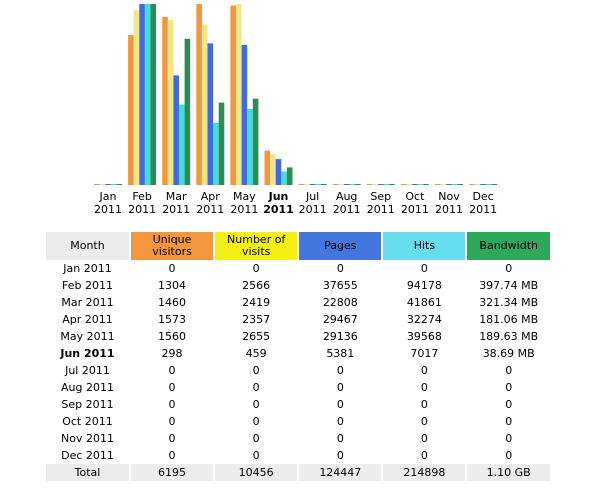 The width and height of the screenshot is (593, 492). I want to click on bar-hits-aug-2011, so click(352, 184).